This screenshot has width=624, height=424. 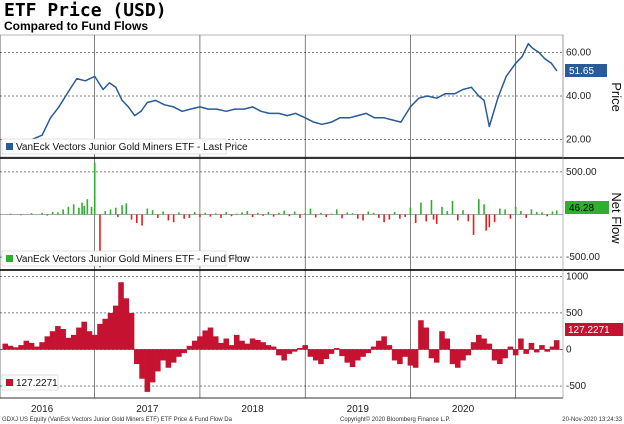 What do you see at coordinates (581, 71) in the screenshot?
I see `price-last-value: 51.65` at bounding box center [581, 71].